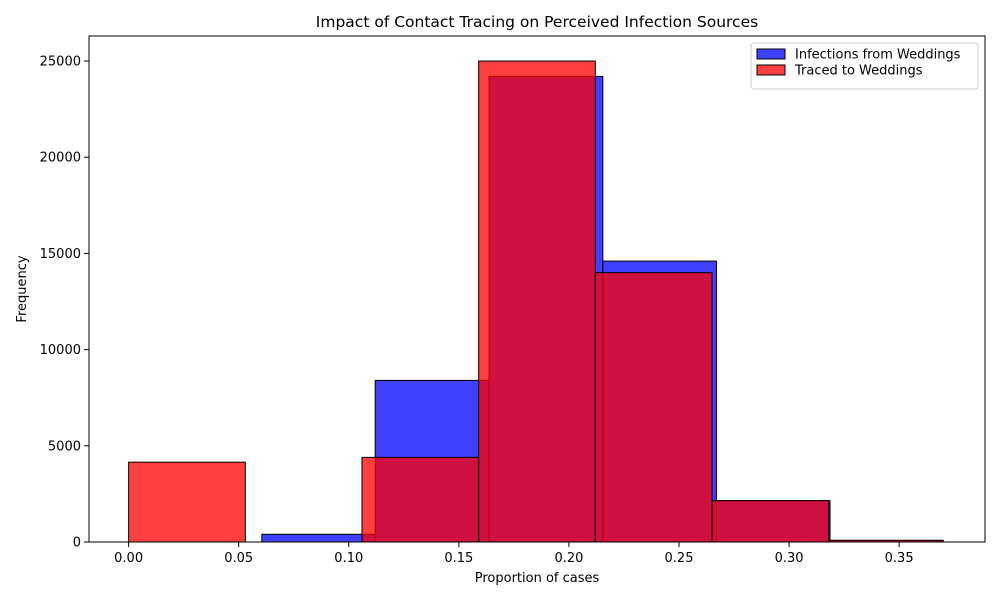  I want to click on x-axis-ticks: 0.00 0.05 0.10 0.15 0.20 0.25 0.30 0.35, so click(514, 554).